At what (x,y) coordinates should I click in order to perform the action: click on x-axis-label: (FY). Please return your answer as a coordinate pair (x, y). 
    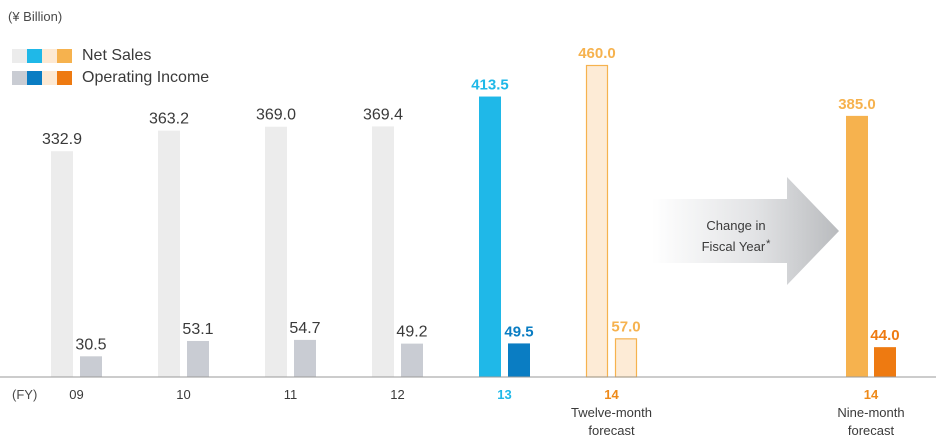
    Looking at the image, I should click on (24, 394).